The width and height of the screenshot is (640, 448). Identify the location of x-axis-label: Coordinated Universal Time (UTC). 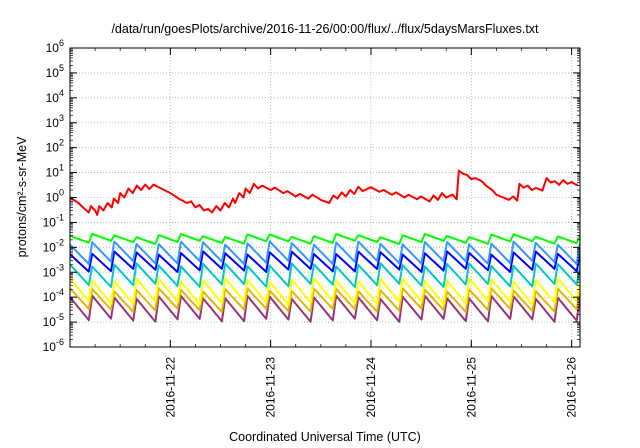
(325, 437).